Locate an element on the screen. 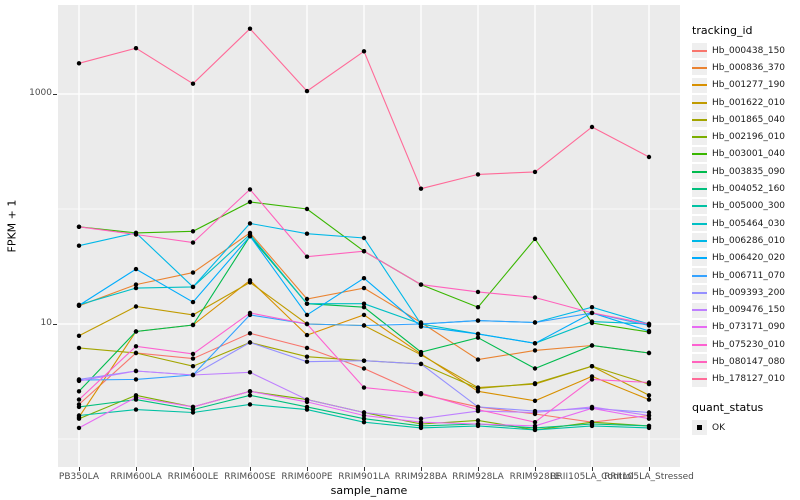 The width and height of the screenshot is (800, 500). legend-item-label: Hb_006420_020 is located at coordinates (749, 258).